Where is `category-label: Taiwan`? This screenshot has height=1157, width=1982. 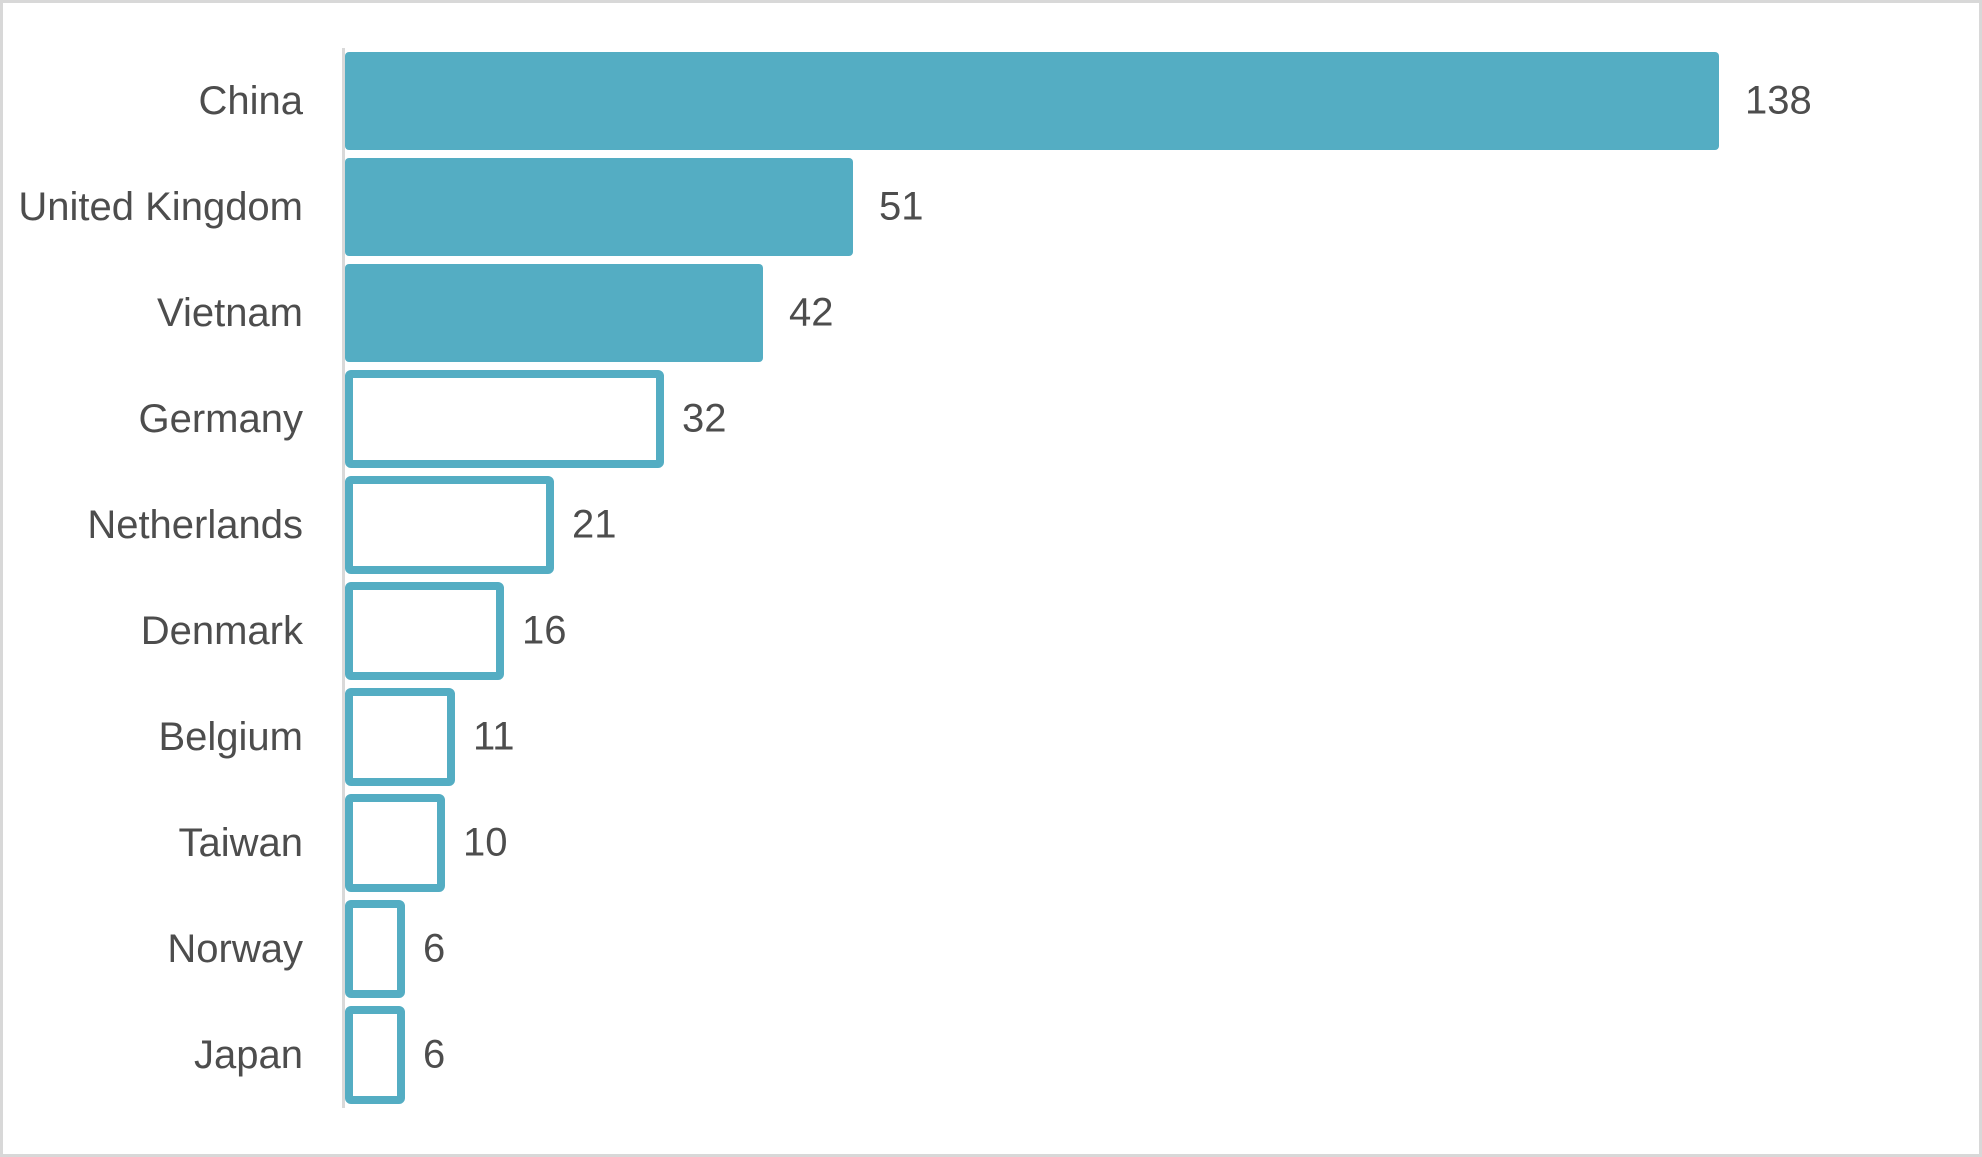 category-label: Taiwan is located at coordinates (240, 842).